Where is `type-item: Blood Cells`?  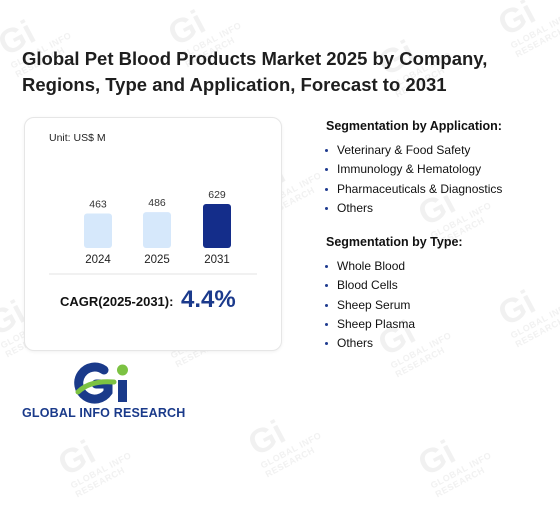 type-item: Blood Cells is located at coordinates (368, 285).